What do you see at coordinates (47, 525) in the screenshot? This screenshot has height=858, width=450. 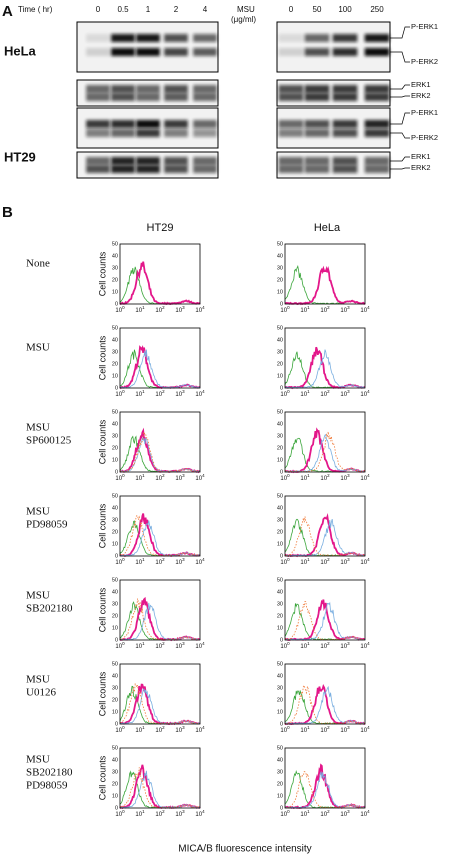 I see `condition-label: PD98059` at bounding box center [47, 525].